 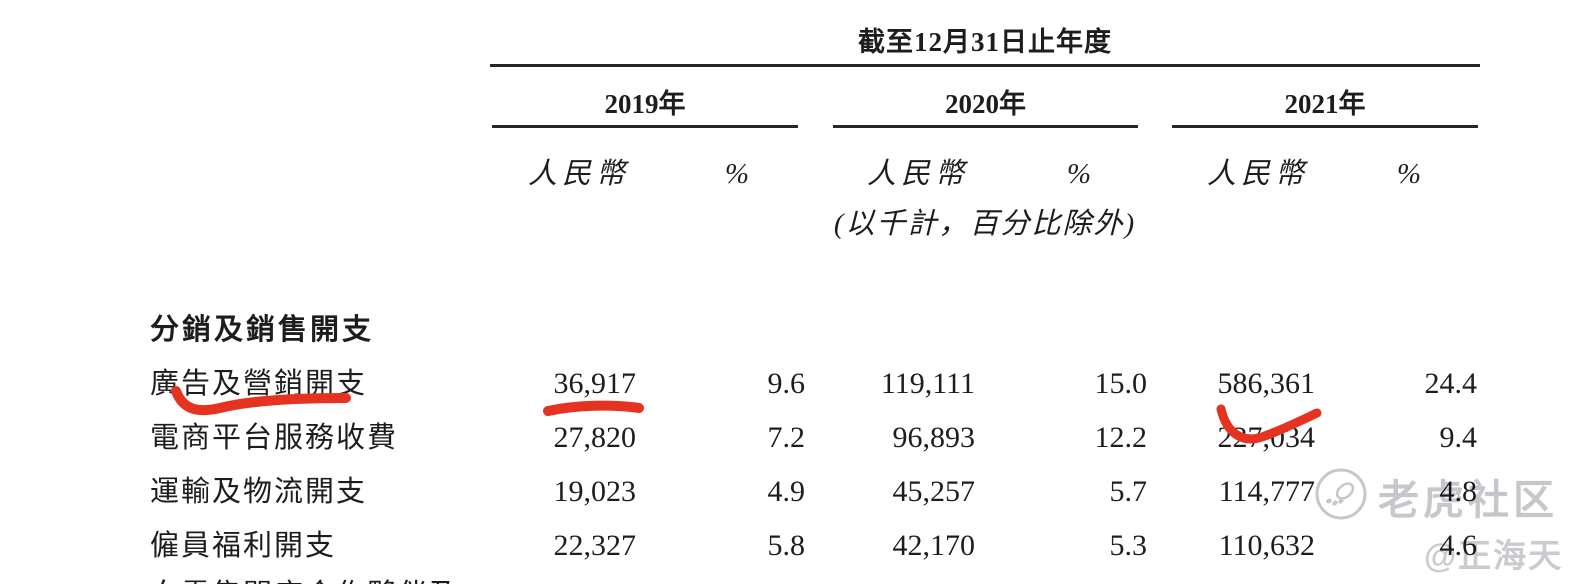 I want to click on table-title: 截至12月31日止年度, so click(x=985, y=42).